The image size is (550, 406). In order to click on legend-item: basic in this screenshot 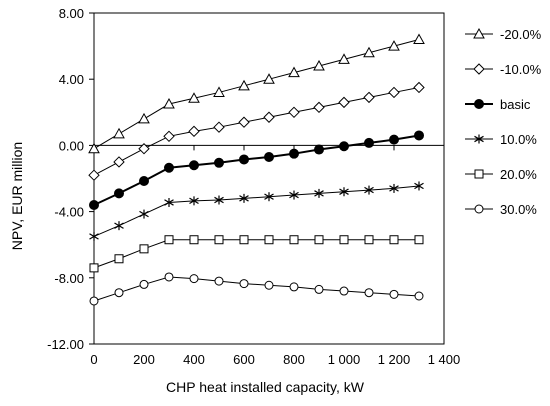, I will do `click(498, 104)`.